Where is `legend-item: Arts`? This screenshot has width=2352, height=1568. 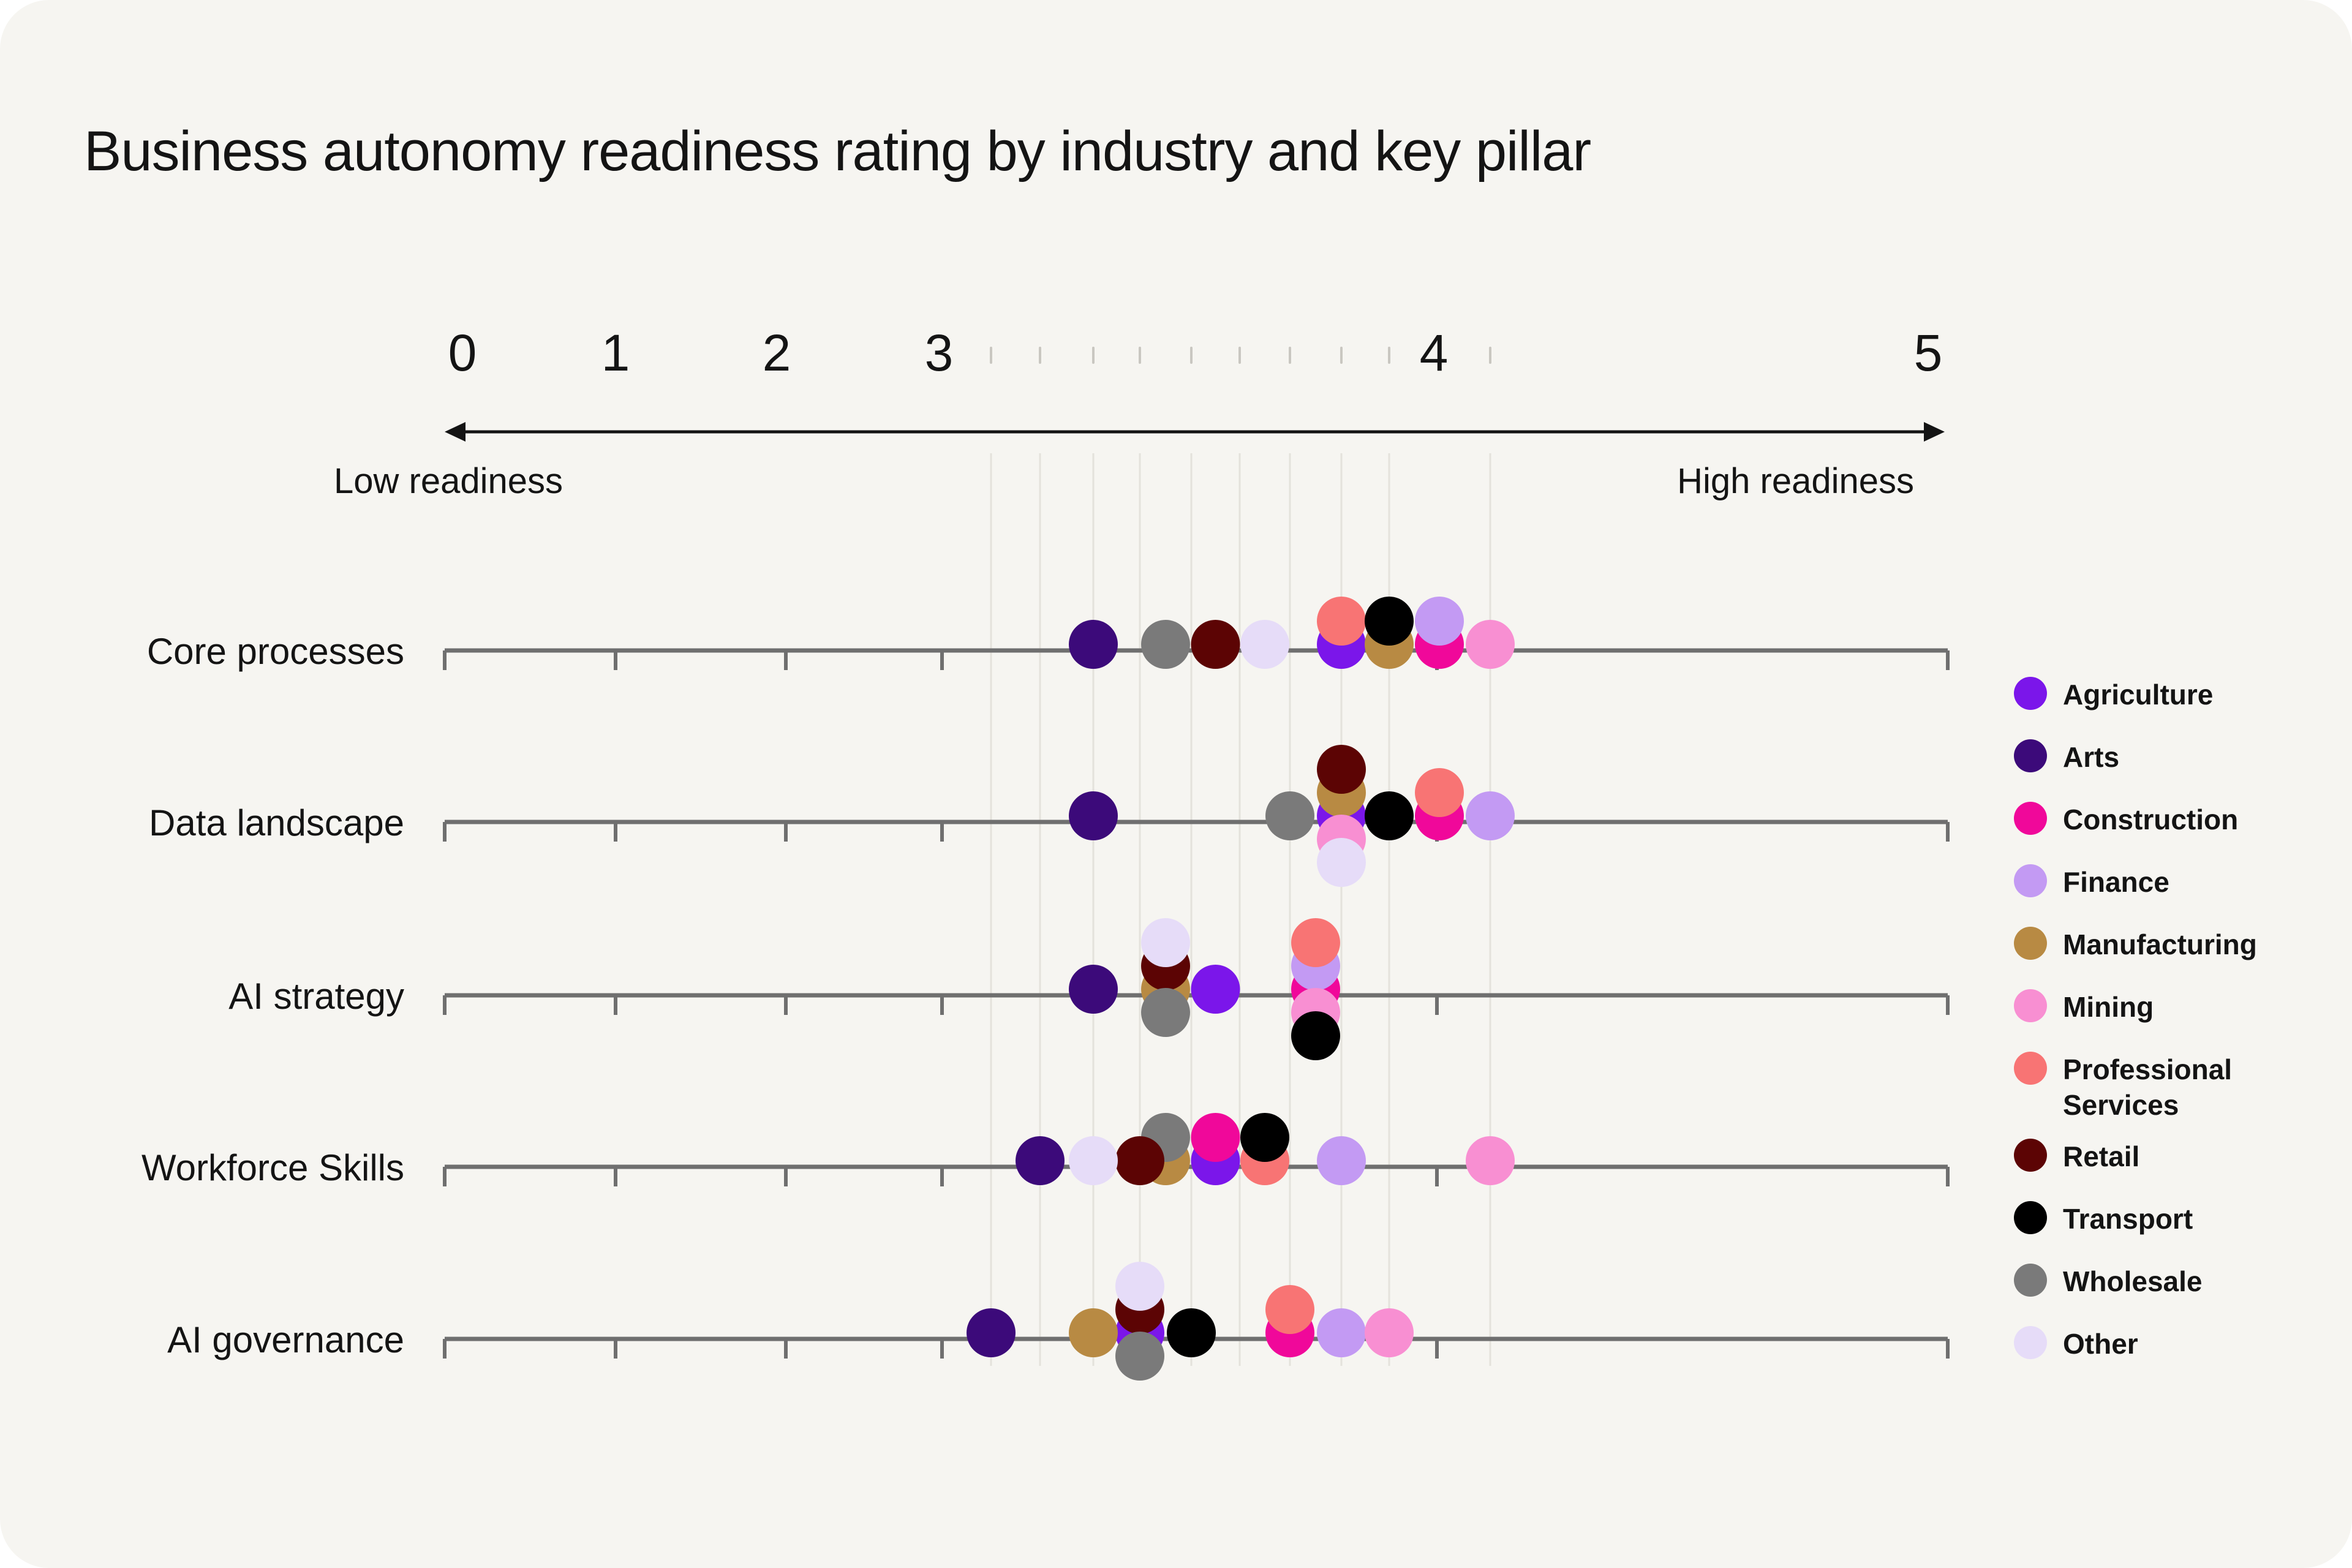 legend-item: Arts is located at coordinates (2167, 757).